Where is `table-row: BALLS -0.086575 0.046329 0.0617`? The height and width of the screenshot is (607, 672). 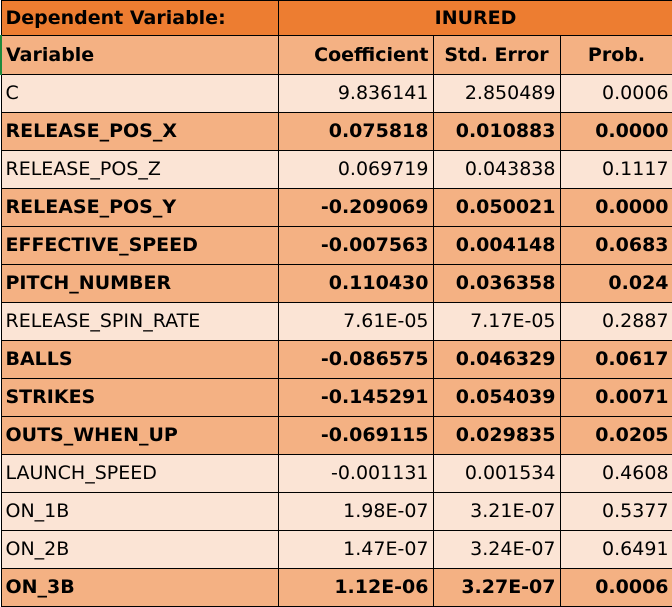
table-row: BALLS -0.086575 0.046329 0.0617 is located at coordinates (336, 359).